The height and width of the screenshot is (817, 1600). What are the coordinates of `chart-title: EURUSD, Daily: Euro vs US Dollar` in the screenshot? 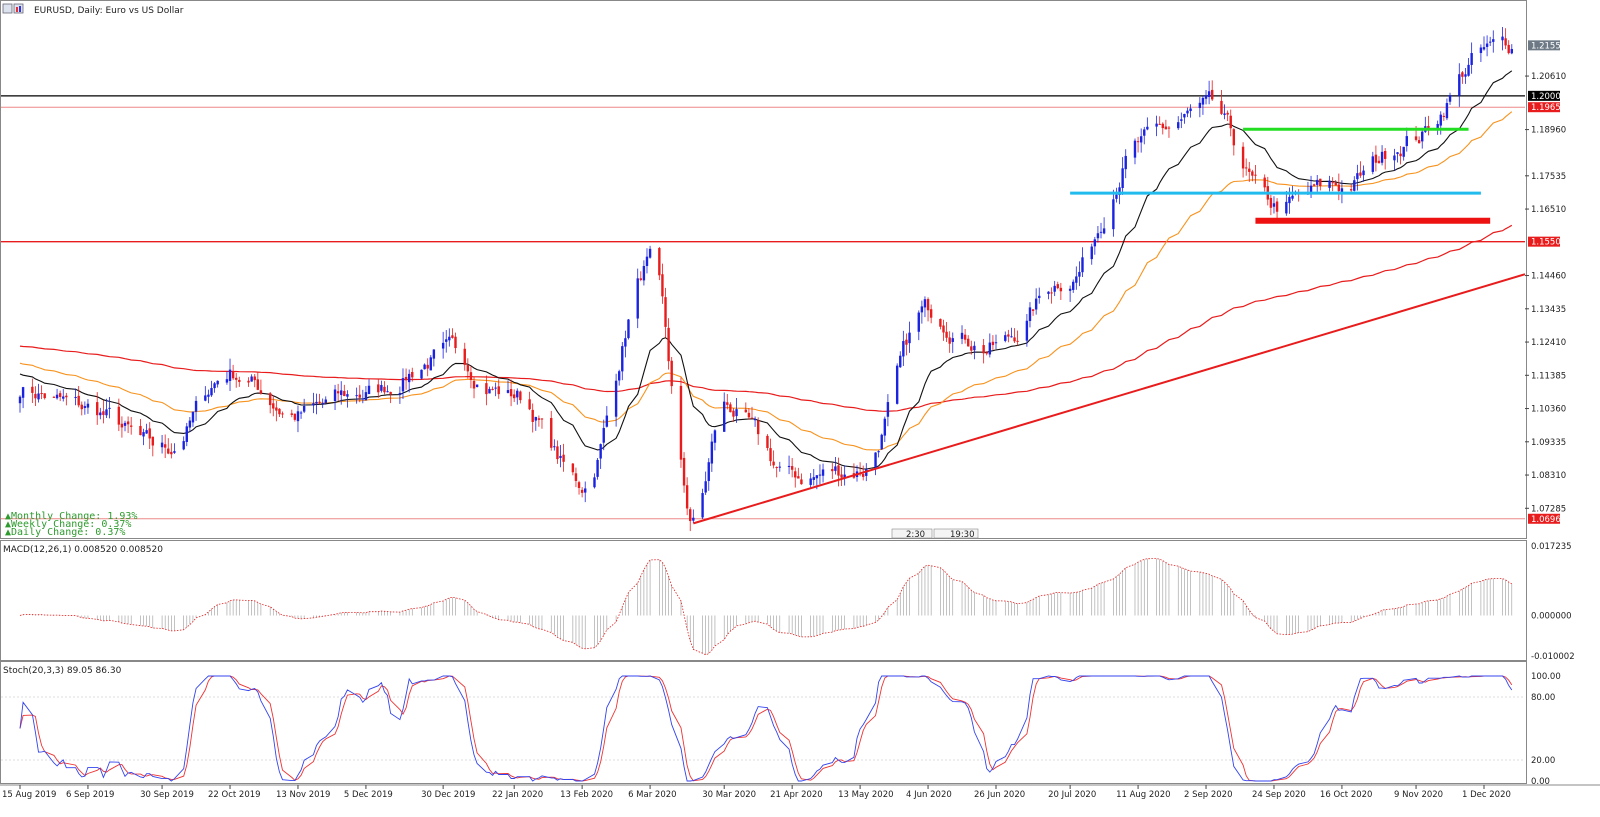 It's located at (109, 11).